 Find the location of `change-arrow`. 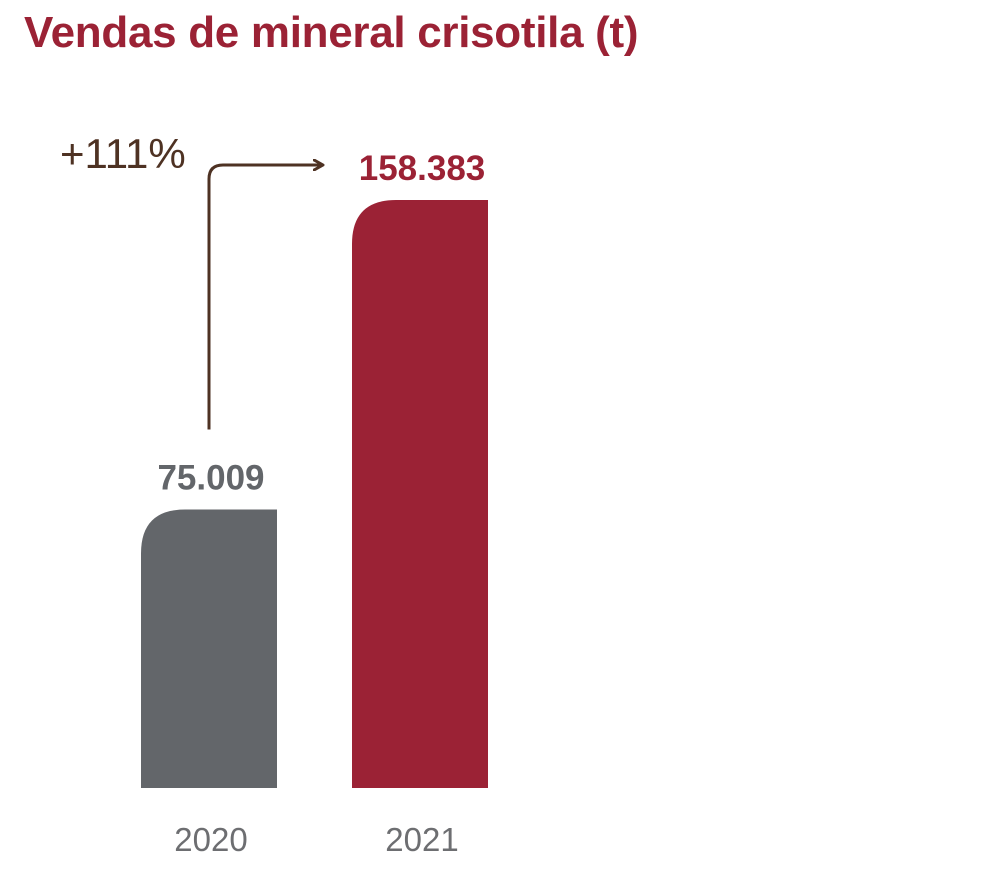

change-arrow is located at coordinates (264, 297).